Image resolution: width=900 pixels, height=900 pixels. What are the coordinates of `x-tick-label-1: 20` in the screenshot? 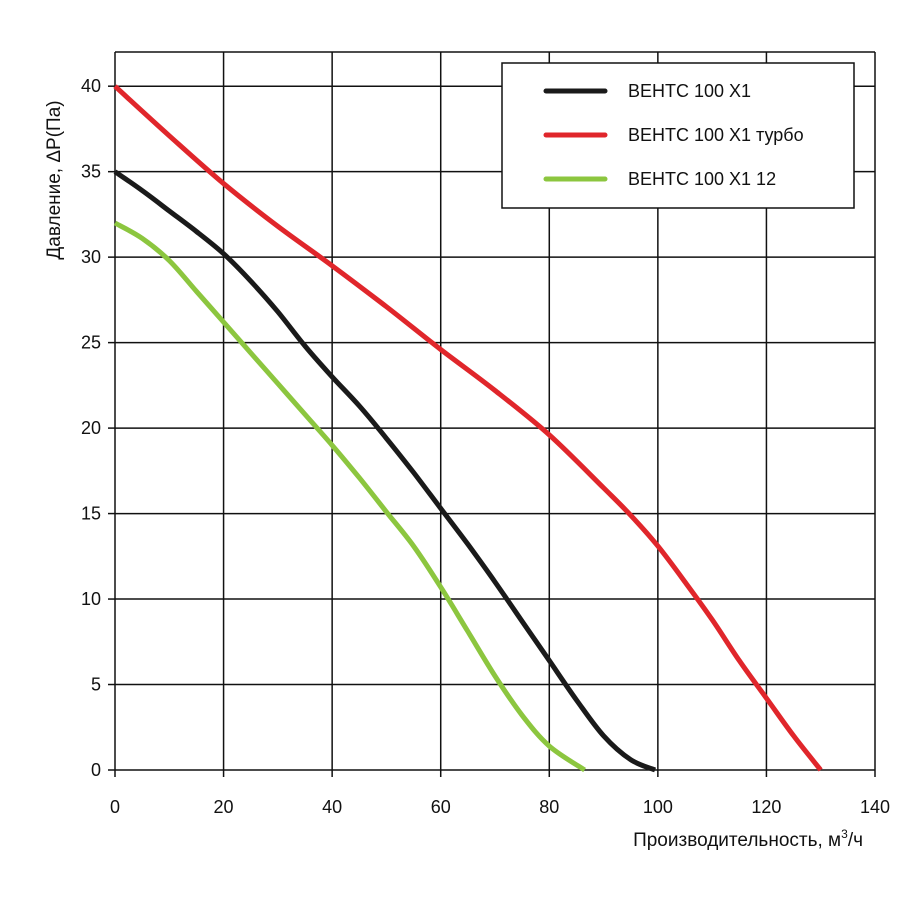 It's located at (224, 807).